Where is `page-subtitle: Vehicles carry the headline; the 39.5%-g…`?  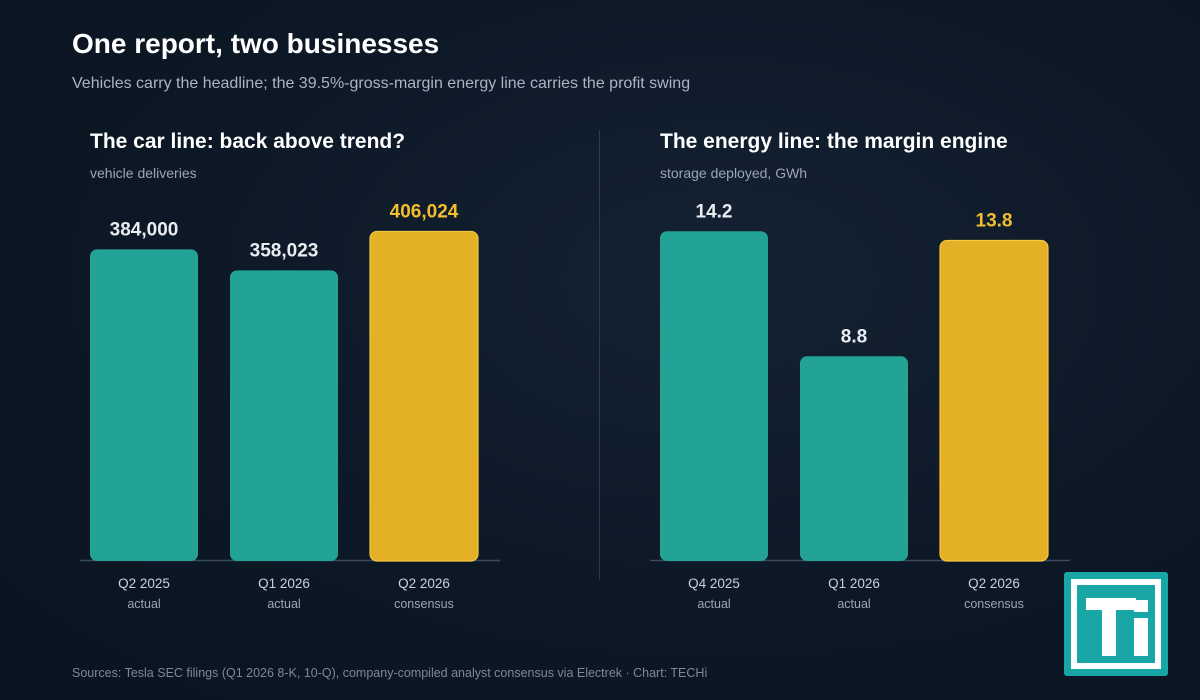
page-subtitle: Vehicles carry the headline; the 39.5%-g… is located at coordinates (381, 83).